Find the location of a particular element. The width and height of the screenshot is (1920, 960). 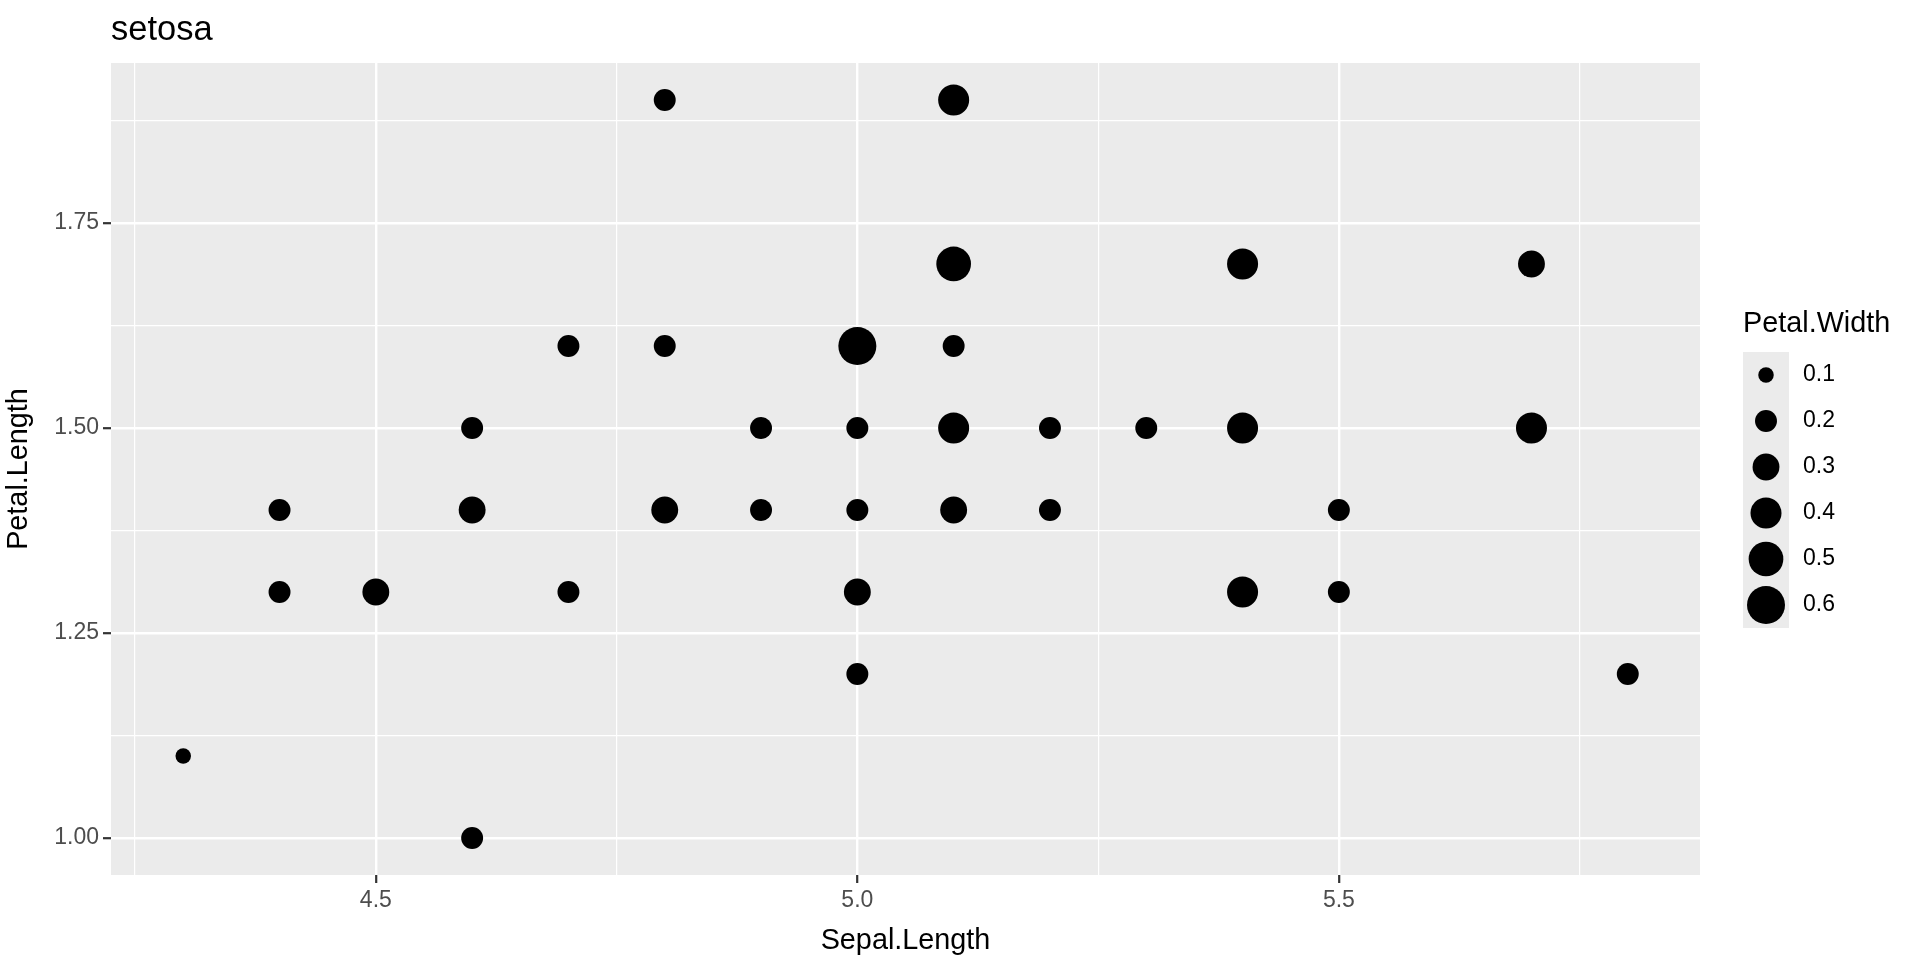

legend-label: 0.5 is located at coordinates (1819, 557).